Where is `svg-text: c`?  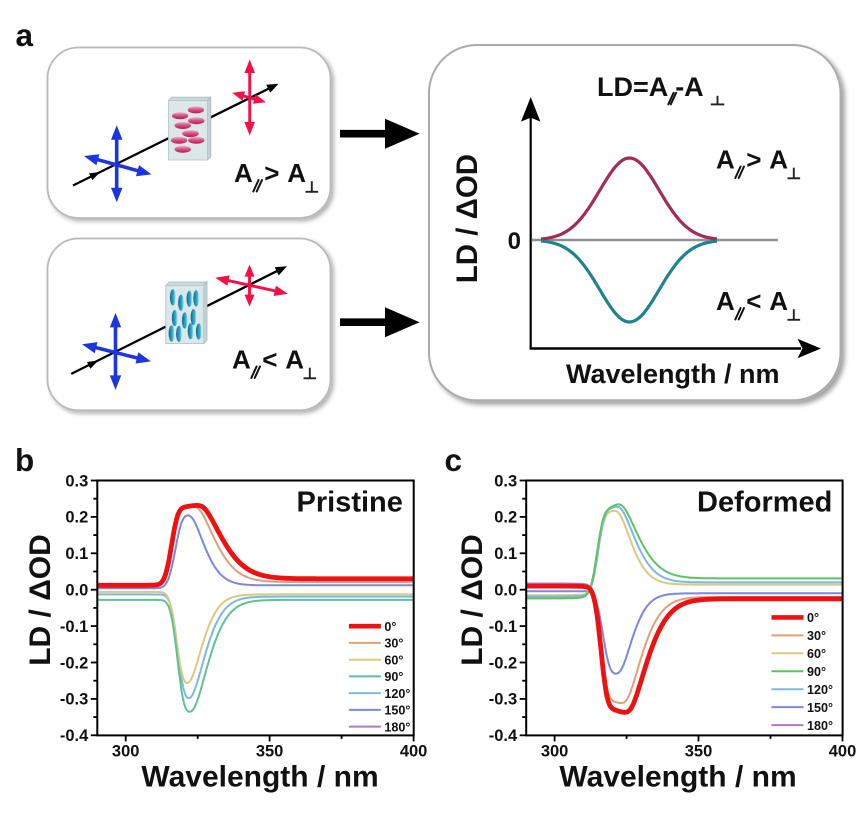
svg-text: c is located at coordinates (454, 460).